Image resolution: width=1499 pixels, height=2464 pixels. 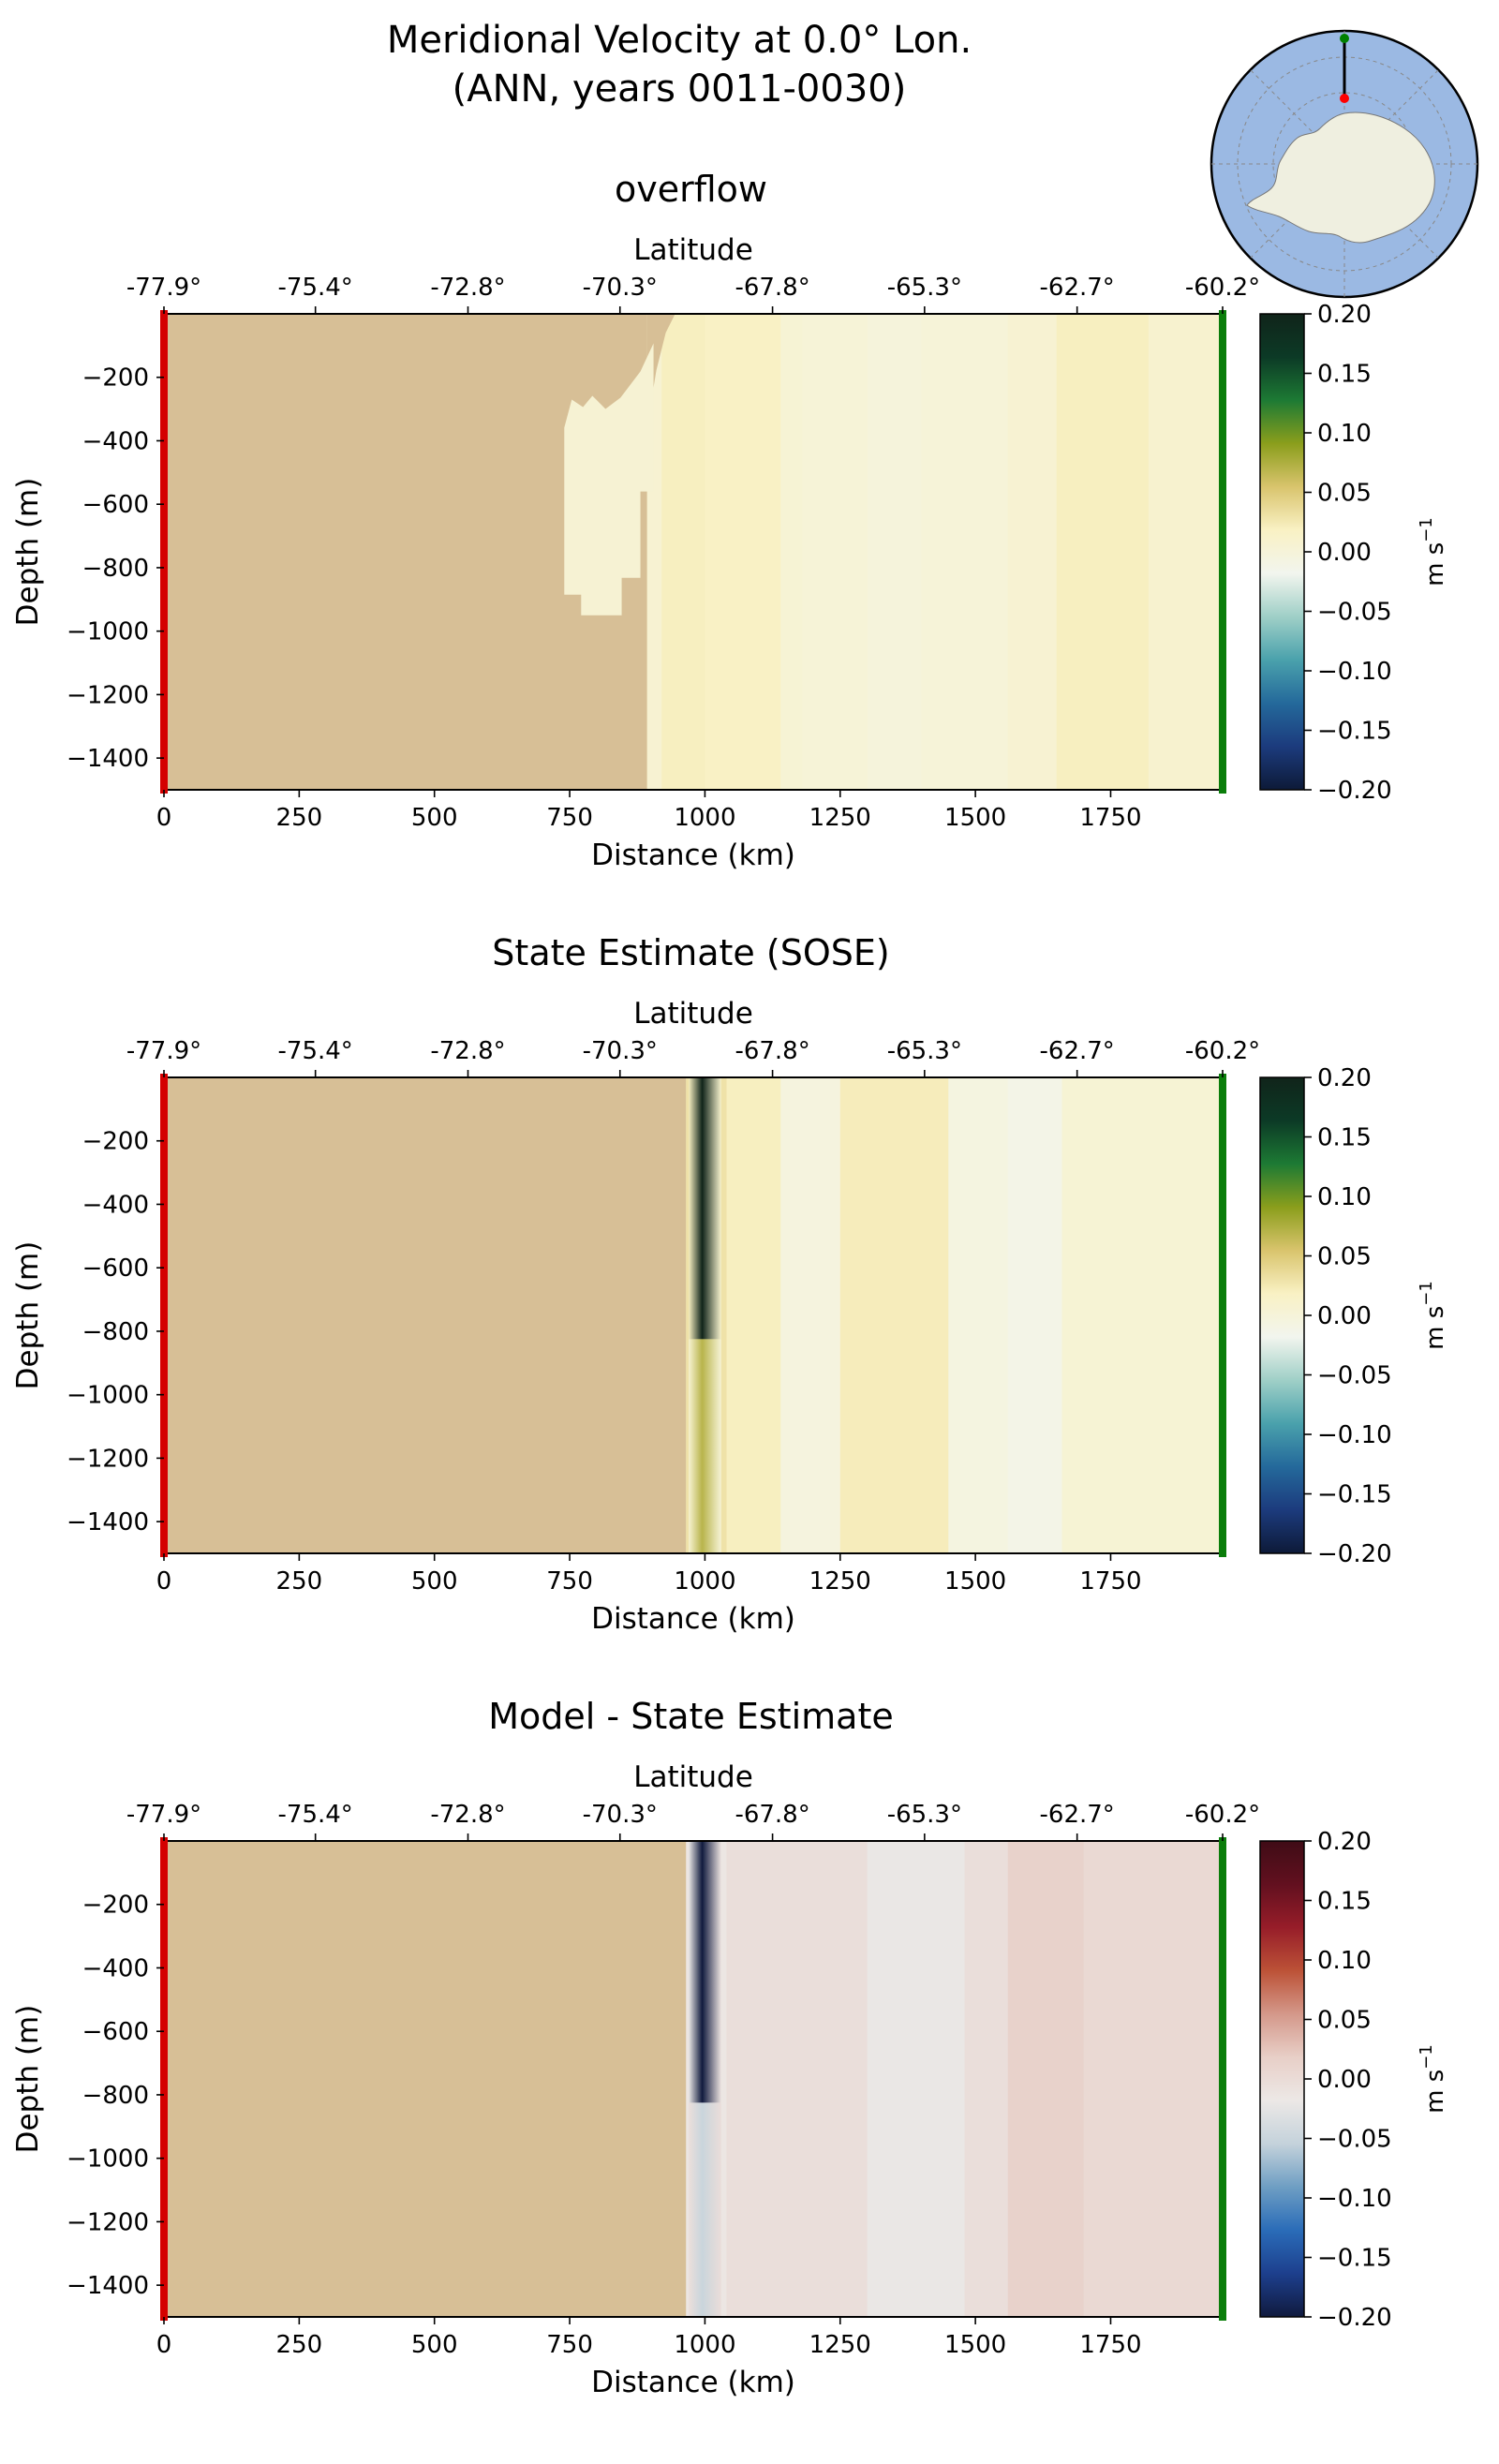 I want to click on map-transect-end-marker, so click(x=1344, y=38).